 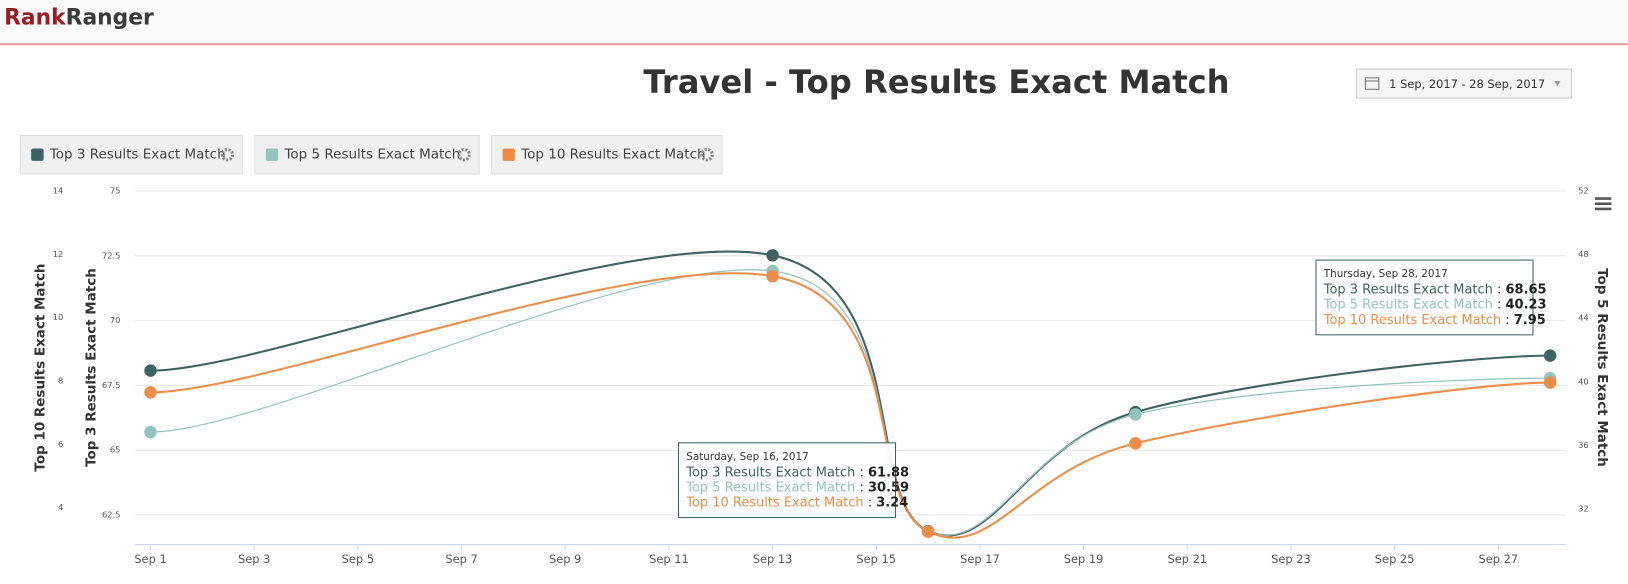 I want to click on tooltip-row: Top 5 Results Exact Match:40.23, so click(x=1435, y=304).